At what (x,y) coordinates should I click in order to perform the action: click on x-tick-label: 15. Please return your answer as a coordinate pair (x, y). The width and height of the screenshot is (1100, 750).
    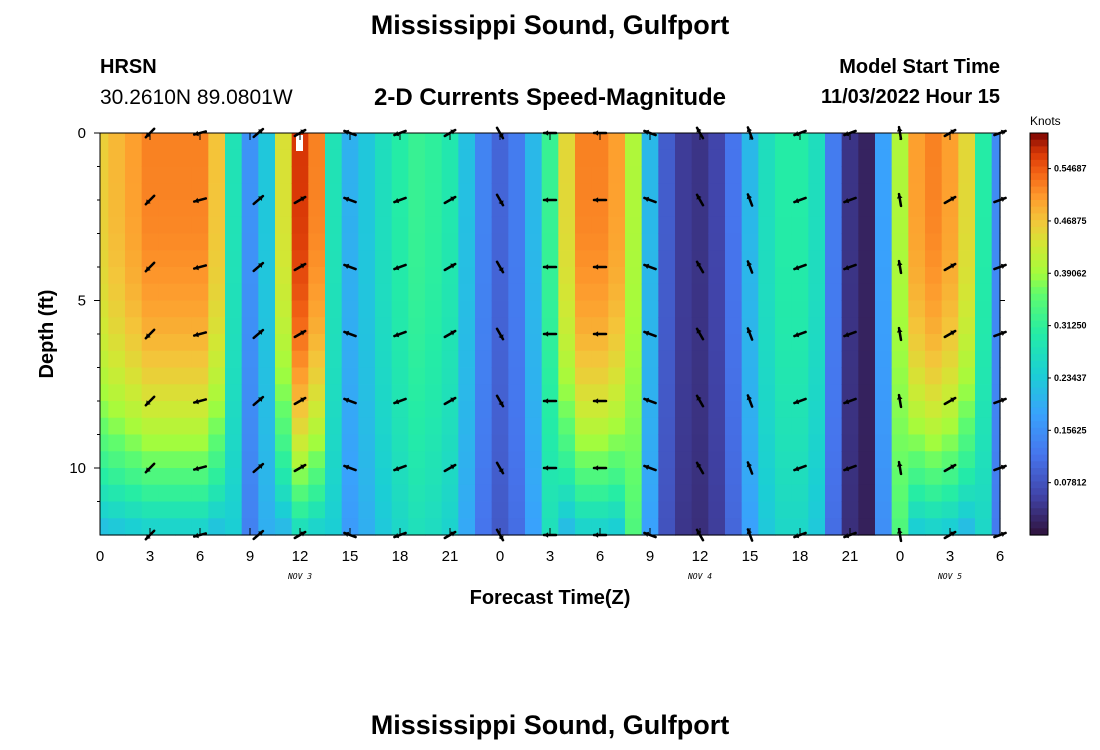
    Looking at the image, I should click on (750, 556).